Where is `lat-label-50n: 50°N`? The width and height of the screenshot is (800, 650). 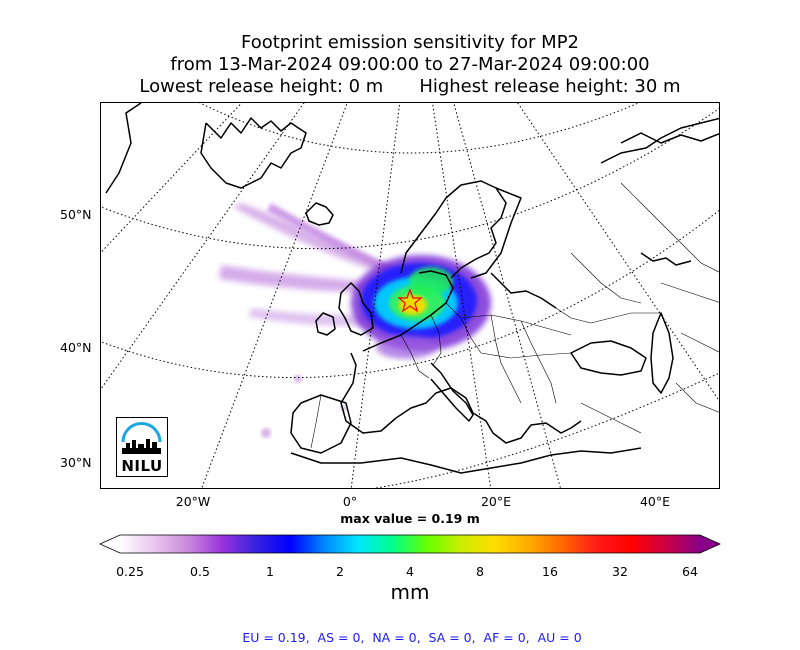
lat-label-50n: 50°N is located at coordinates (76, 214).